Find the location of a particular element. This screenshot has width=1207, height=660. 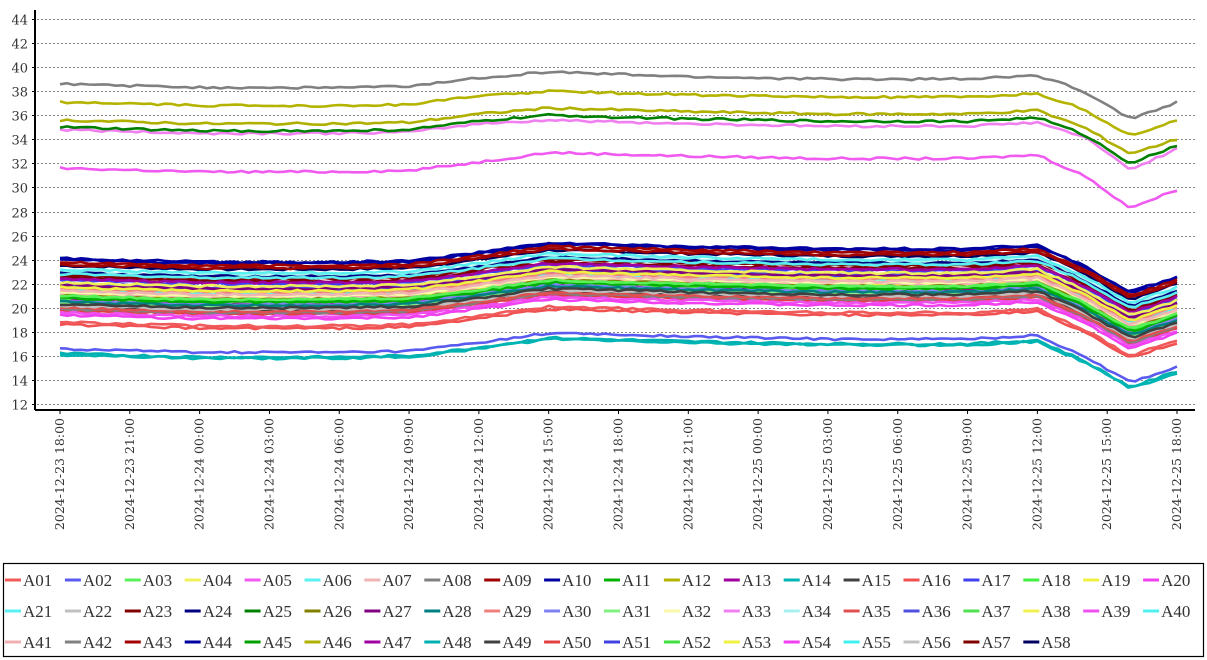

legend-item: A37 is located at coordinates (987, 611).